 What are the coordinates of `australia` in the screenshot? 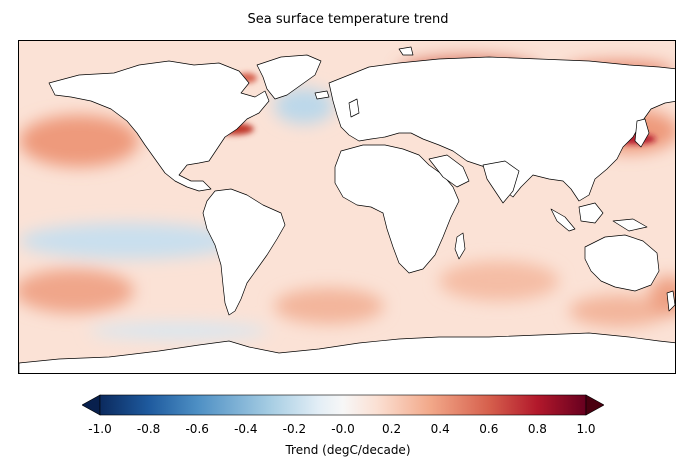 It's located at (622, 263).